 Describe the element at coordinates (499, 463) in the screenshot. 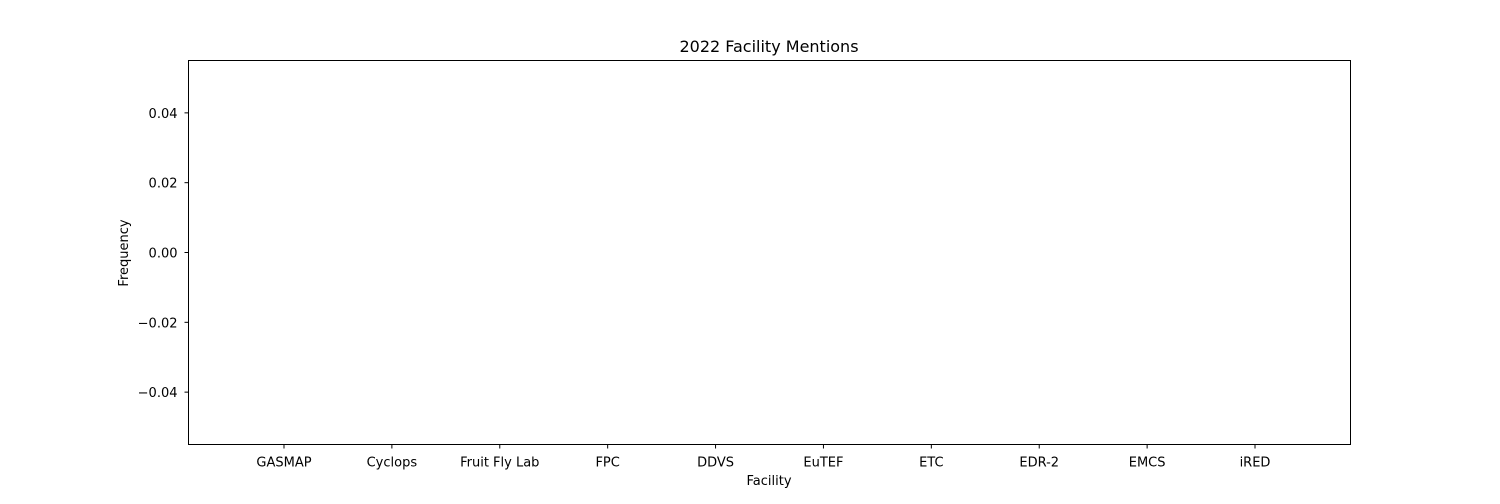

I see `x-tick-label: Fruit Fly Lab` at that location.